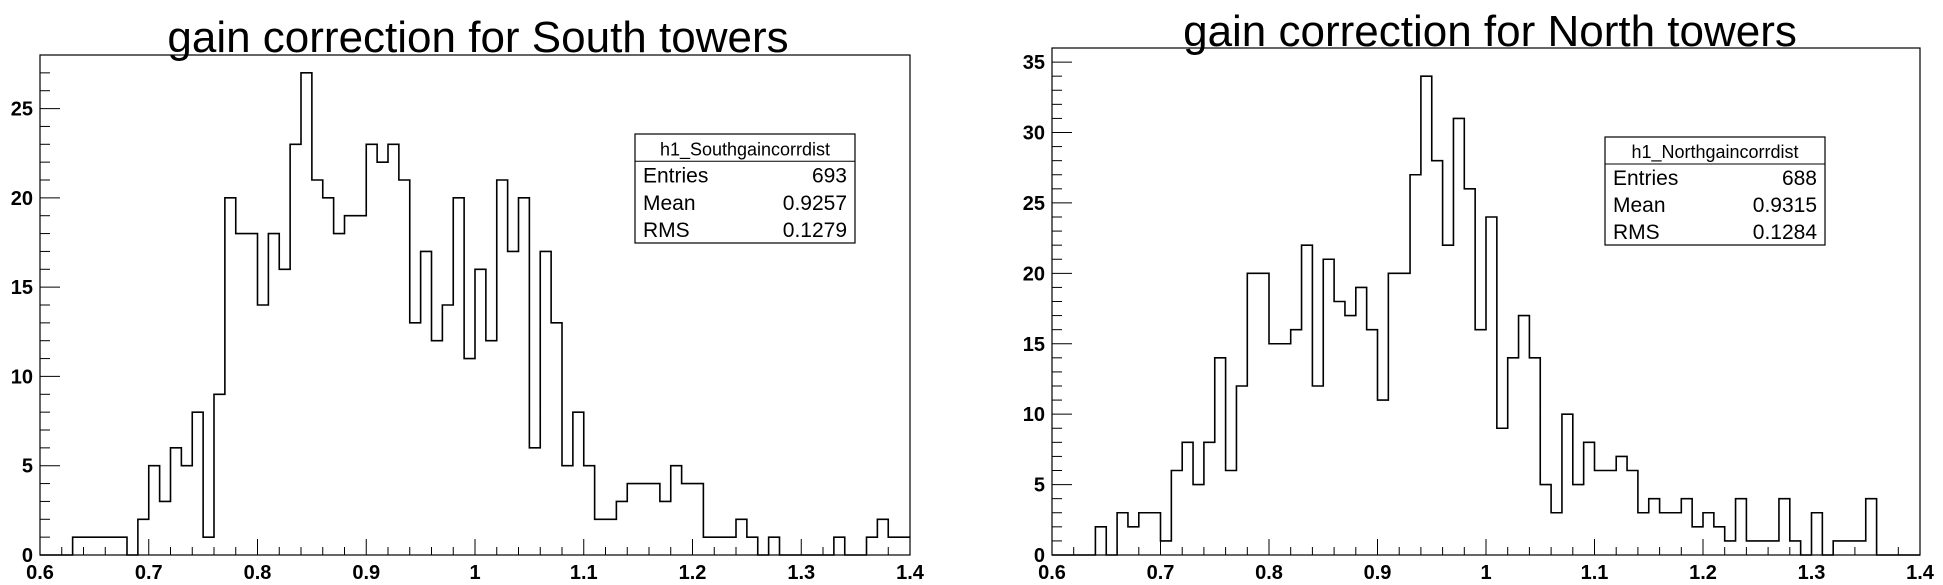  Describe the element at coordinates (1161, 573) in the screenshot. I see `north-x-tick-label: 0.7` at that location.